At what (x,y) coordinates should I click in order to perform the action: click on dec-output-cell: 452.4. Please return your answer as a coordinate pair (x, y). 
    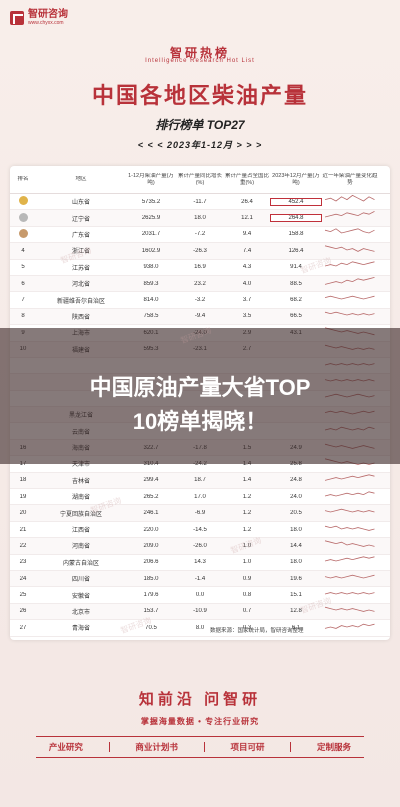
    Looking at the image, I should click on (296, 201).